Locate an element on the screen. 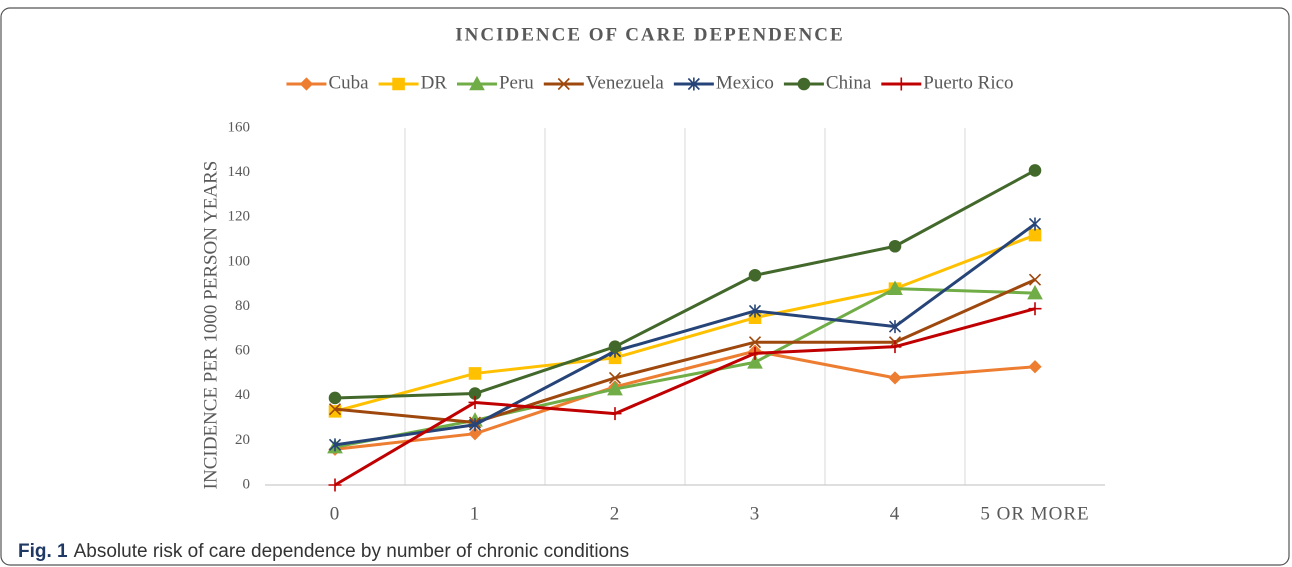 The height and width of the screenshot is (567, 1292). legend-label: Puerto Rico is located at coordinates (968, 82).